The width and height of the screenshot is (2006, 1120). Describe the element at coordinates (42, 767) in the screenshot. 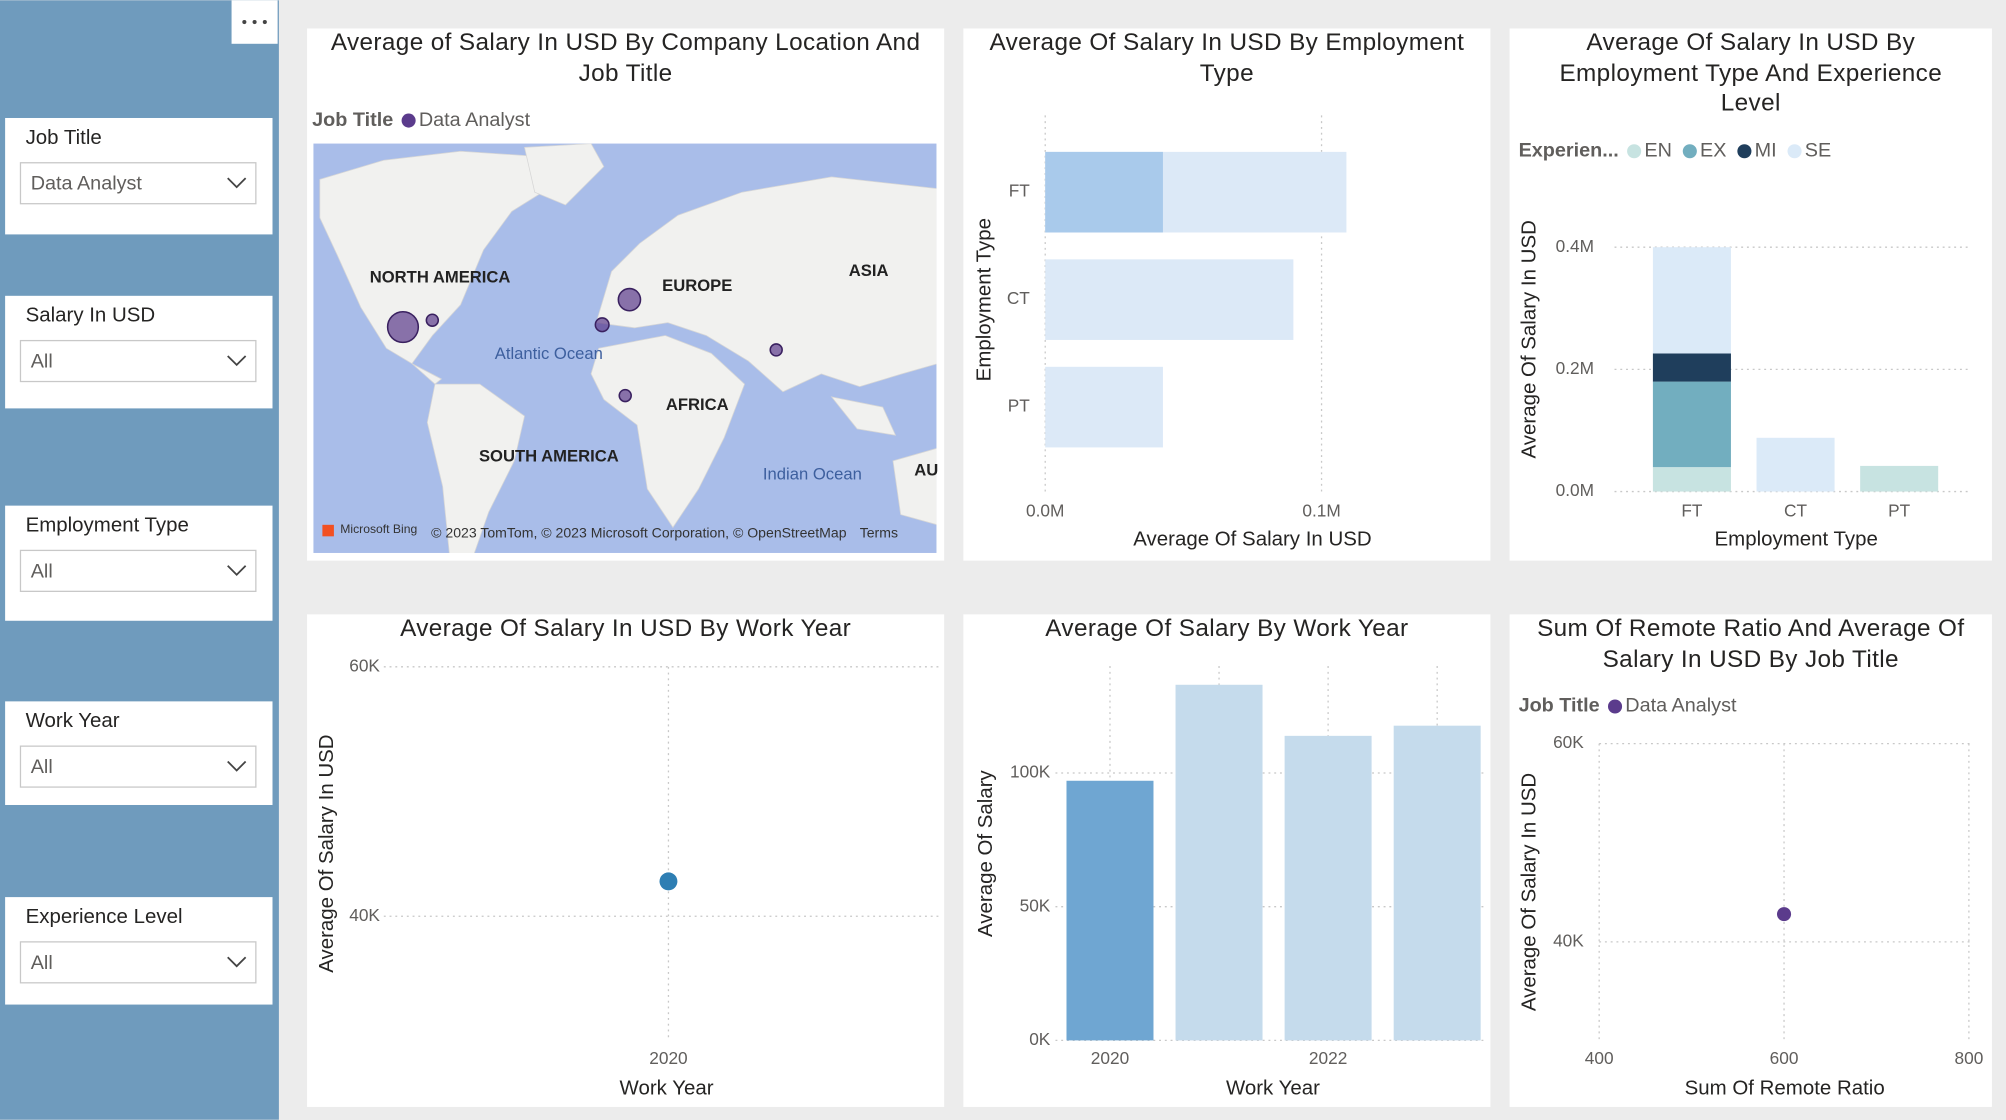

I see `dropdown-value: All` at that location.